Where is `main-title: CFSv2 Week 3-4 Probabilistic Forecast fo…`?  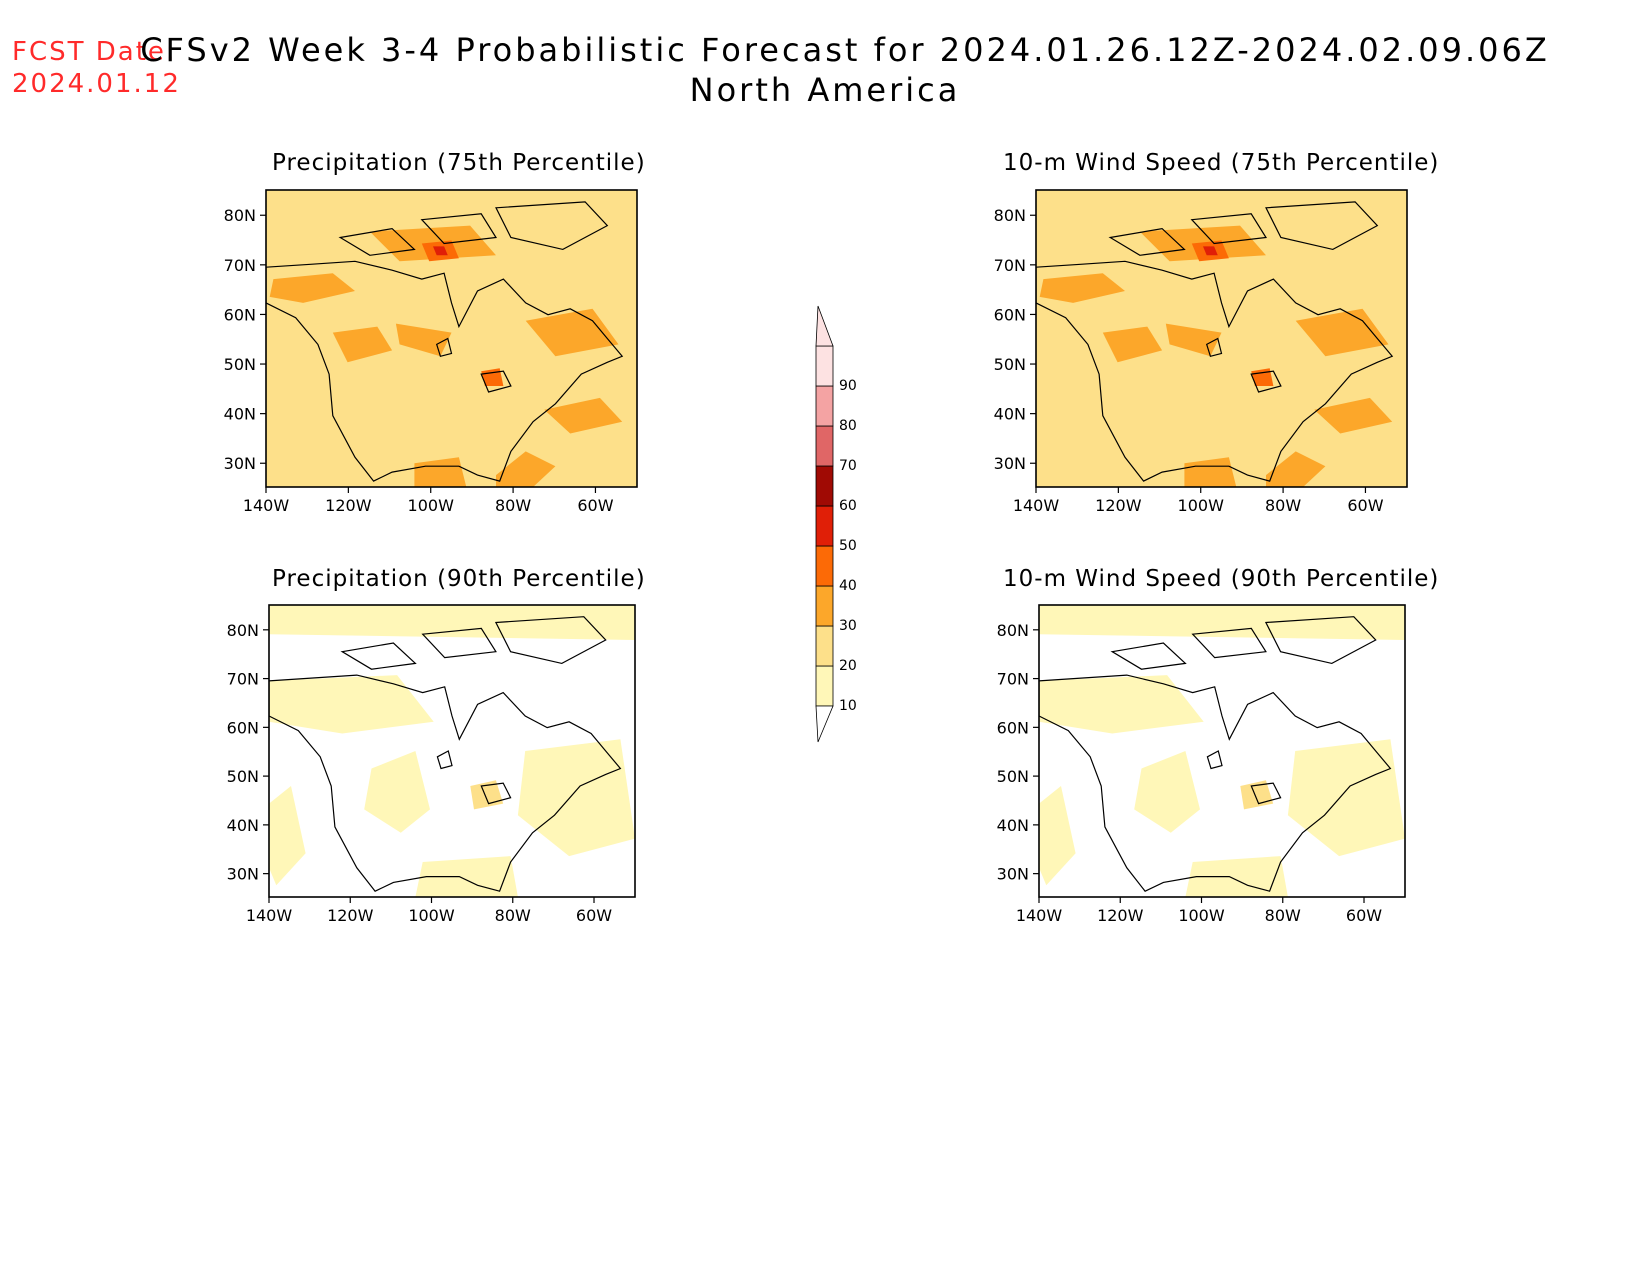
main-title: CFSv2 Week 3-4 Probabilistic Forecast fo… is located at coordinates (825, 70).